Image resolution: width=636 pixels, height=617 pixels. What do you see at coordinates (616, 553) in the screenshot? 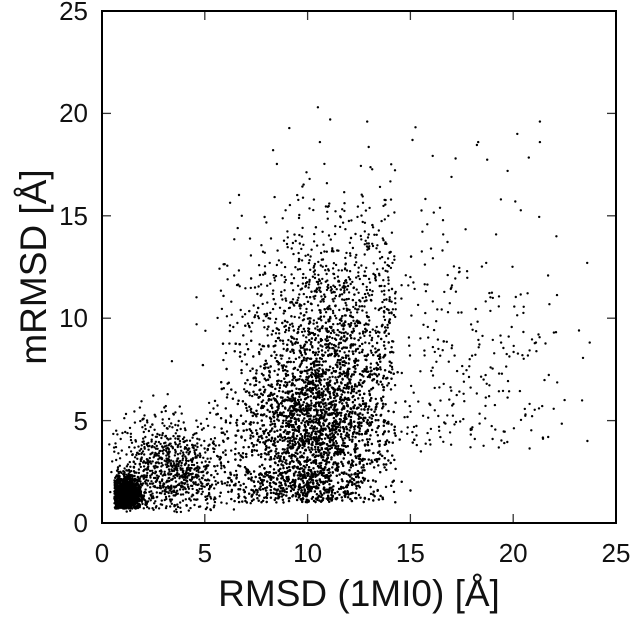
I see `x-tick-label: 25` at bounding box center [616, 553].